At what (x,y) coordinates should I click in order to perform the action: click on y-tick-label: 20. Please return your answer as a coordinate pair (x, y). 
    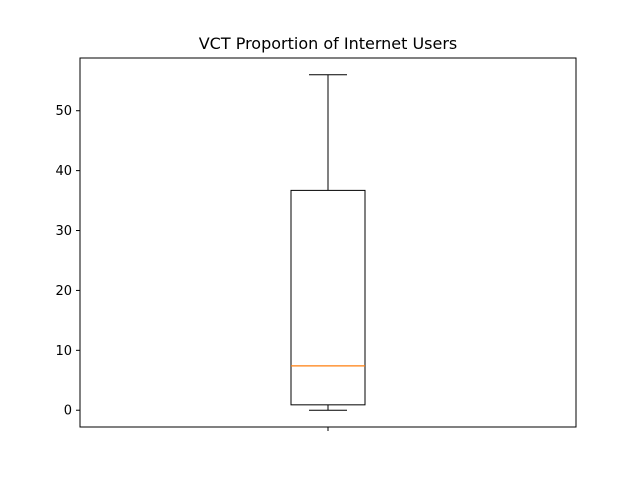
    Looking at the image, I should click on (63, 291).